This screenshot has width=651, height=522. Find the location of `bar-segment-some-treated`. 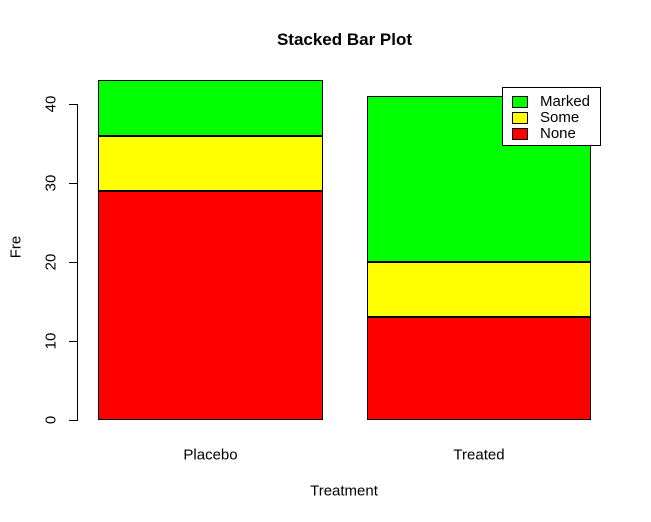

bar-segment-some-treated is located at coordinates (479, 289).